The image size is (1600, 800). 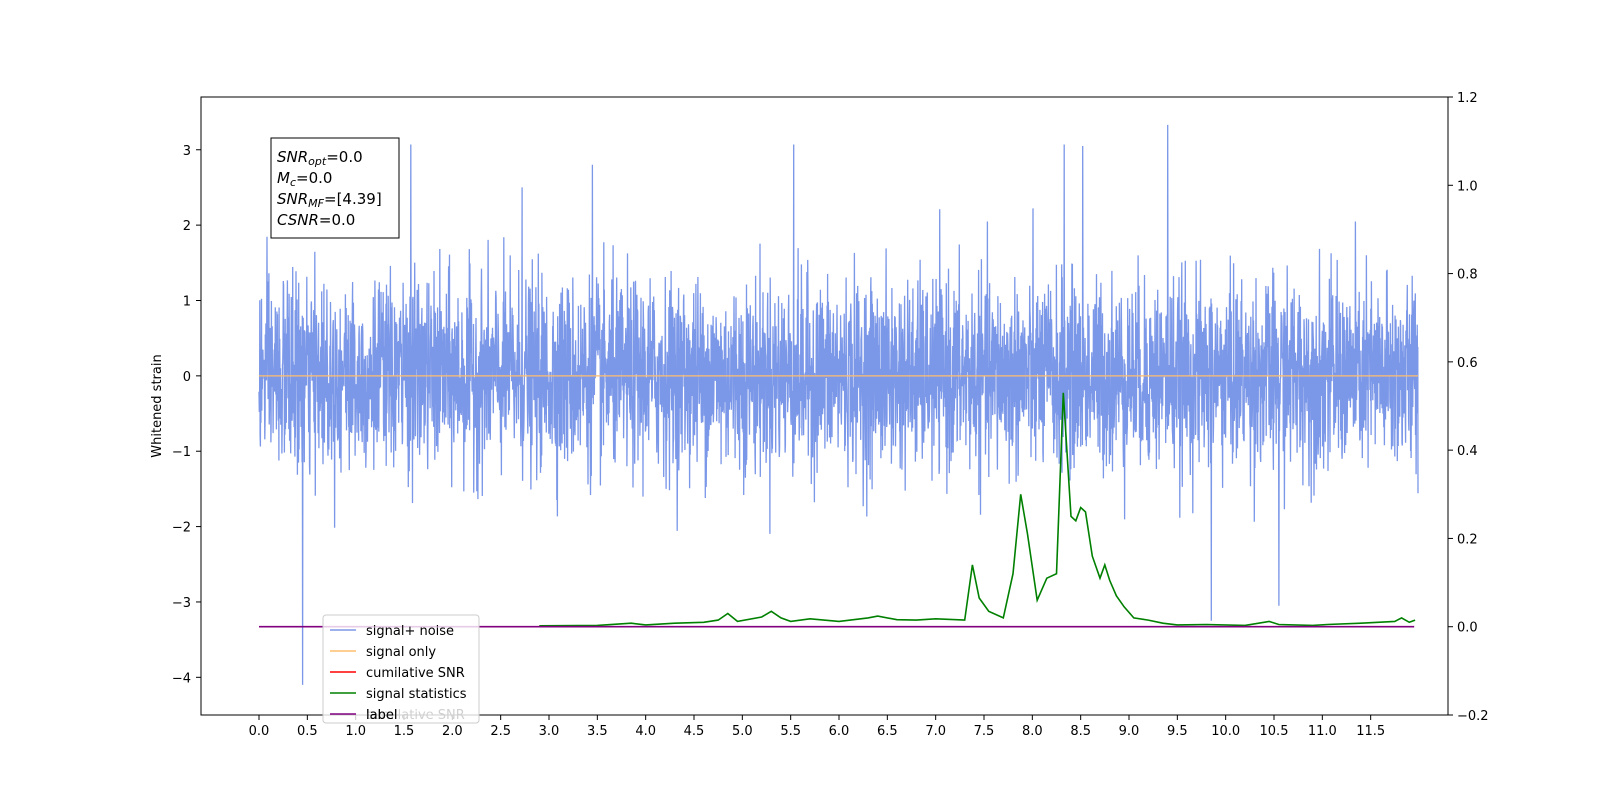 I want to click on x-tick-label: 11.0, so click(x=1322, y=731).